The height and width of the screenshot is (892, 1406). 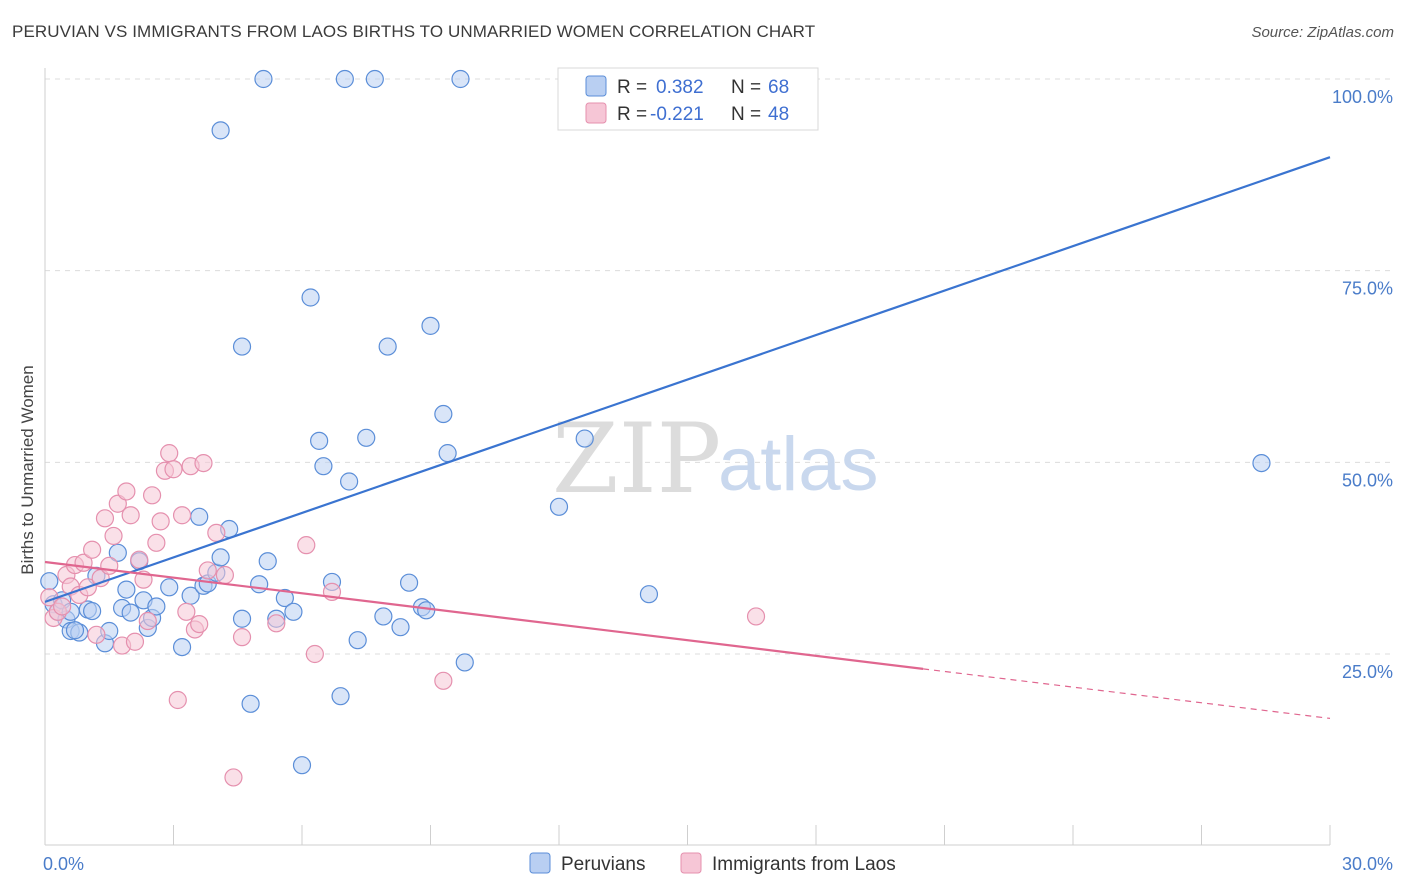 What do you see at coordinates (1367, 864) in the screenshot?
I see `x-tick-label-1: 30.0%` at bounding box center [1367, 864].